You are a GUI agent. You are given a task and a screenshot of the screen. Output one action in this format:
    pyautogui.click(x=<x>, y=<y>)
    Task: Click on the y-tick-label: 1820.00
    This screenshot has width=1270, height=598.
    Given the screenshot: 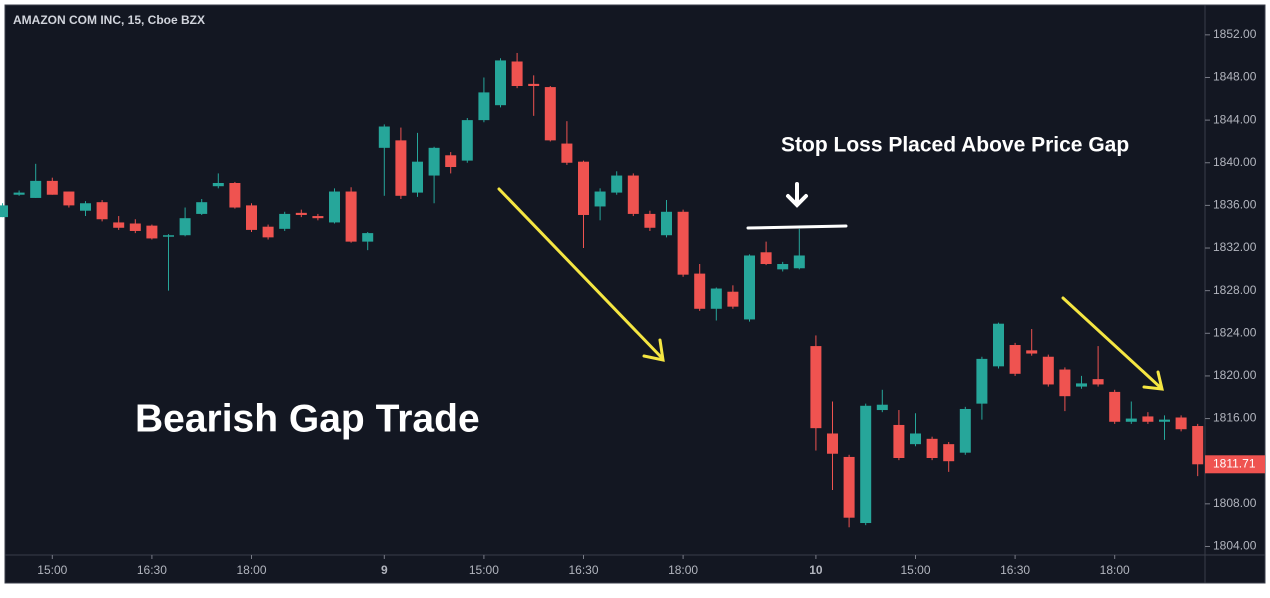 What is the action you would take?
    pyautogui.click(x=1235, y=375)
    